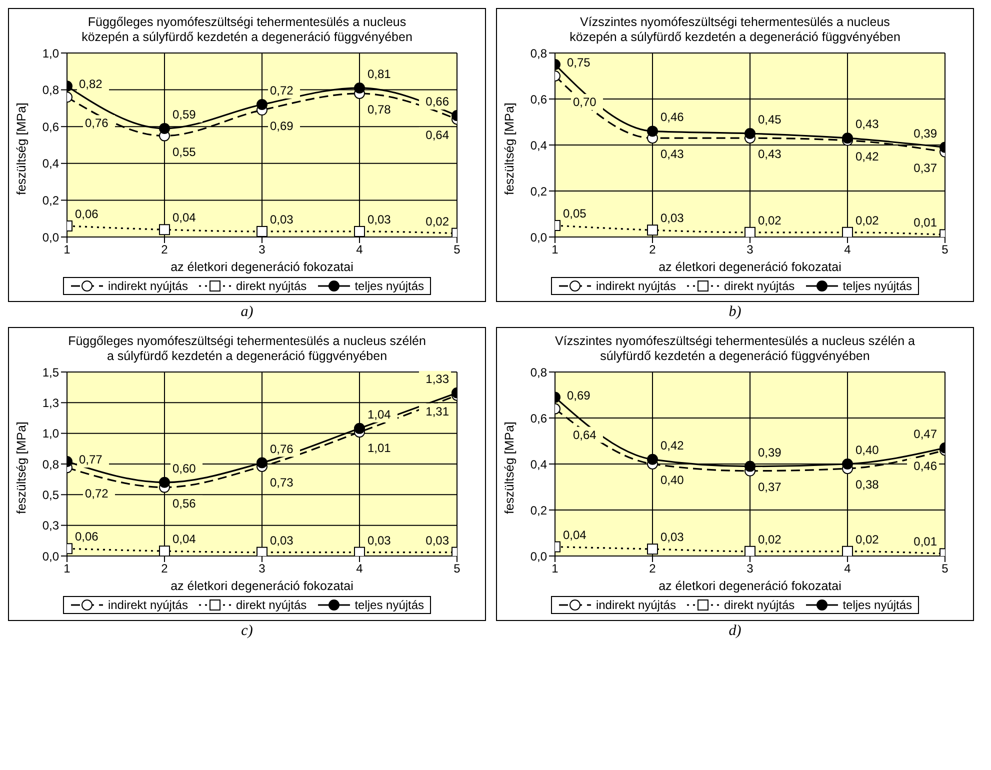  What do you see at coordinates (868, 450) in the screenshot?
I see `data-label: 0,40` at bounding box center [868, 450].